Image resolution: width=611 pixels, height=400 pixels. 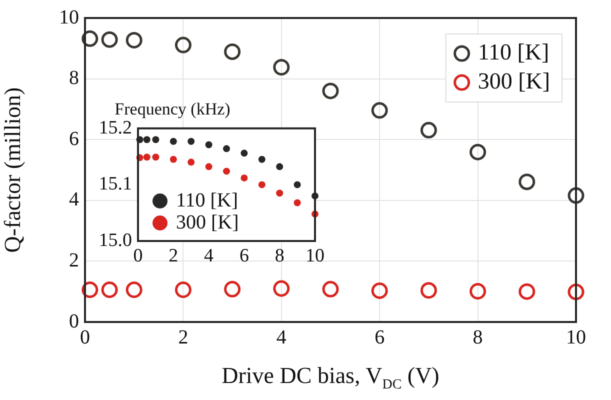 I want to click on y-tick-label: 6, so click(x=74, y=139).